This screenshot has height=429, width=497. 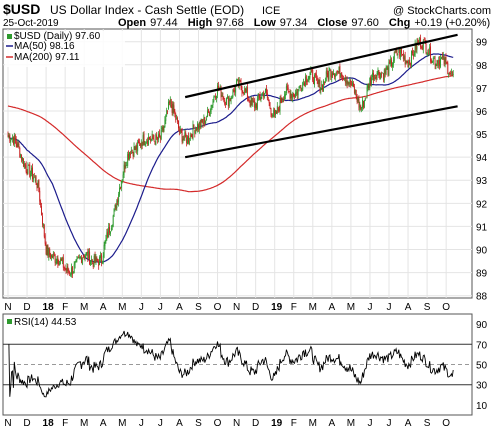 What do you see at coordinates (482, 43) in the screenshot?
I see `price-tick-label: 99` at bounding box center [482, 43].